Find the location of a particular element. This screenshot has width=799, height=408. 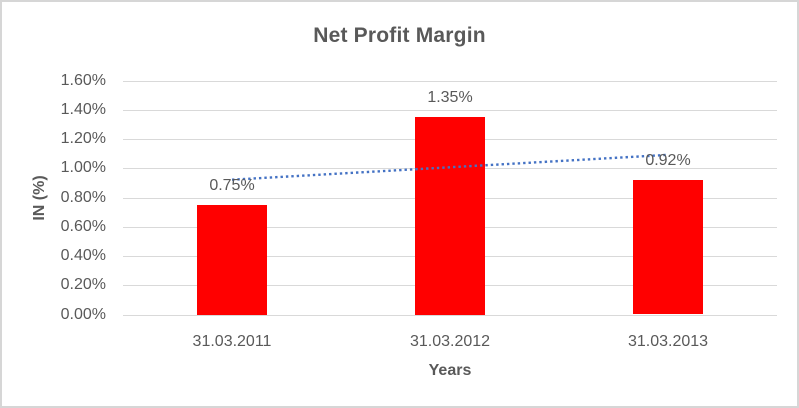

x-tick-label: 31.03.2013 is located at coordinates (668, 341).